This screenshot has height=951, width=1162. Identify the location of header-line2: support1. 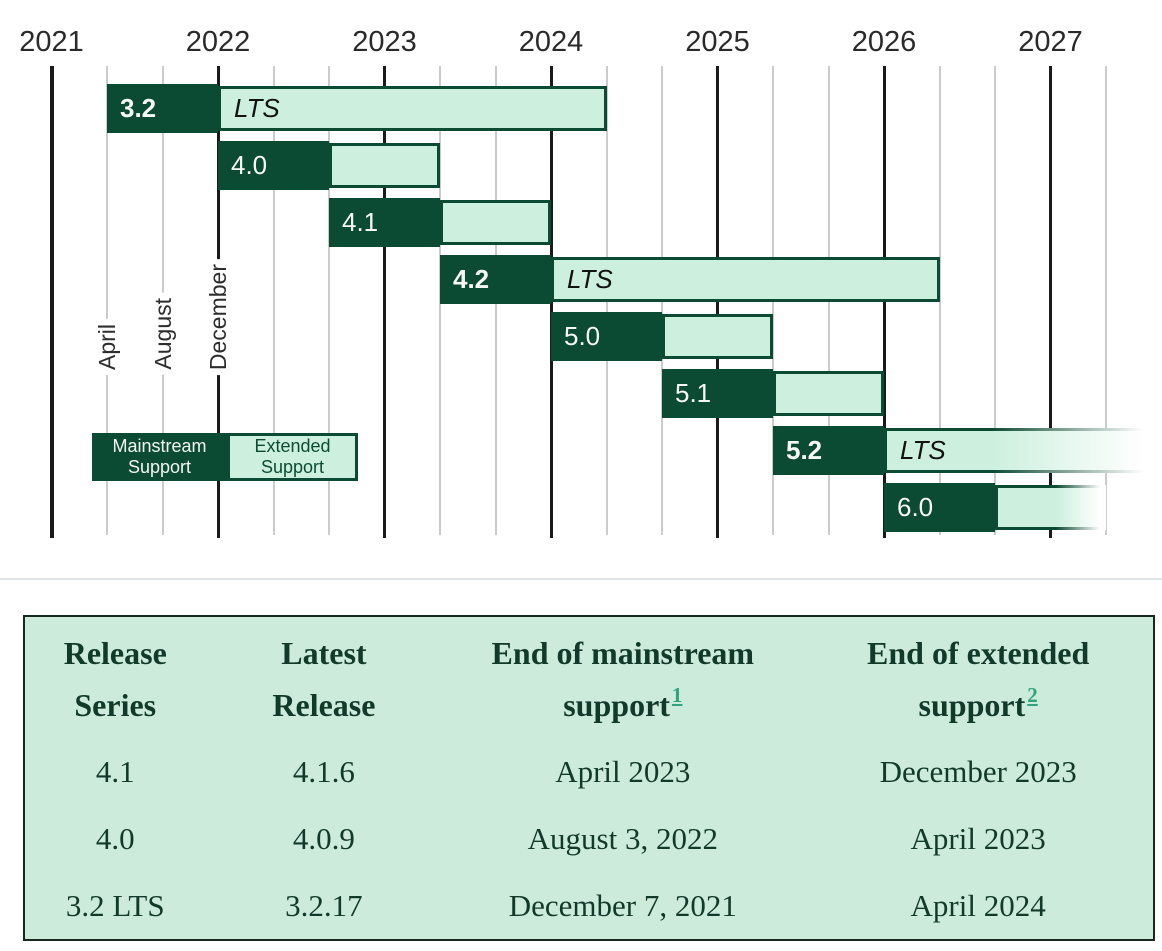
(622, 707).